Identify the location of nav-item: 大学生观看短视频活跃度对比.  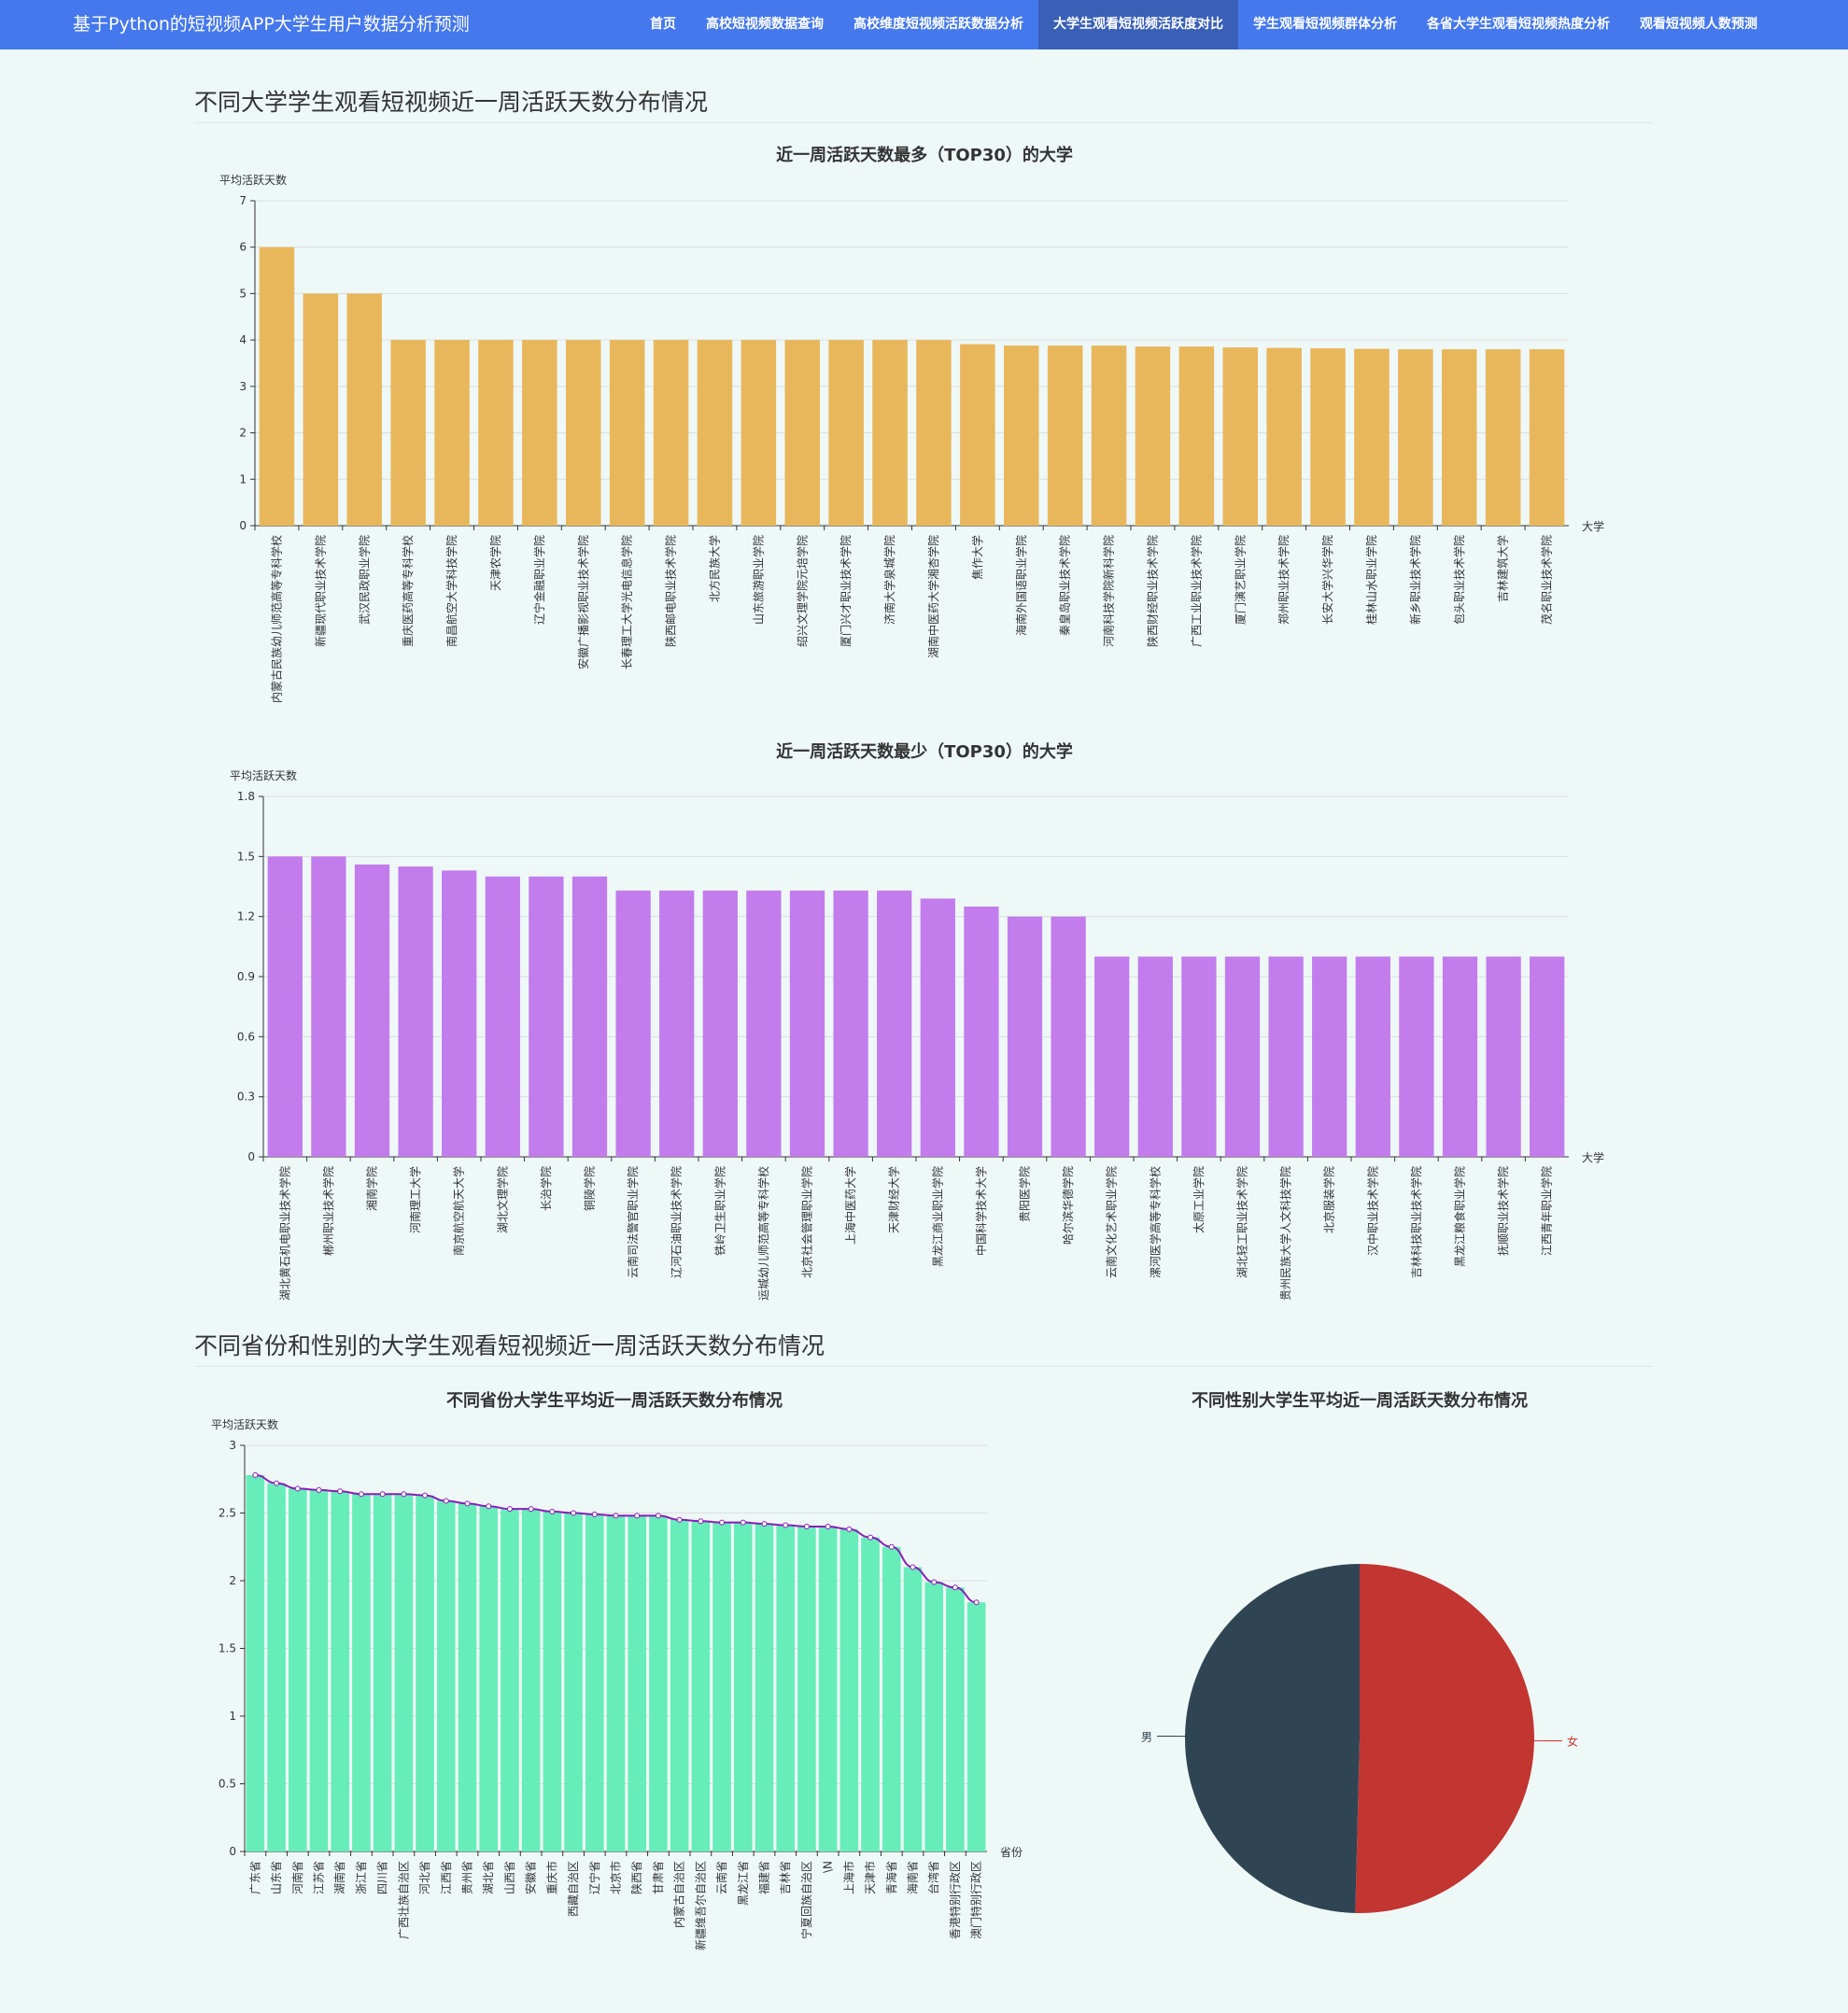
(1138, 25).